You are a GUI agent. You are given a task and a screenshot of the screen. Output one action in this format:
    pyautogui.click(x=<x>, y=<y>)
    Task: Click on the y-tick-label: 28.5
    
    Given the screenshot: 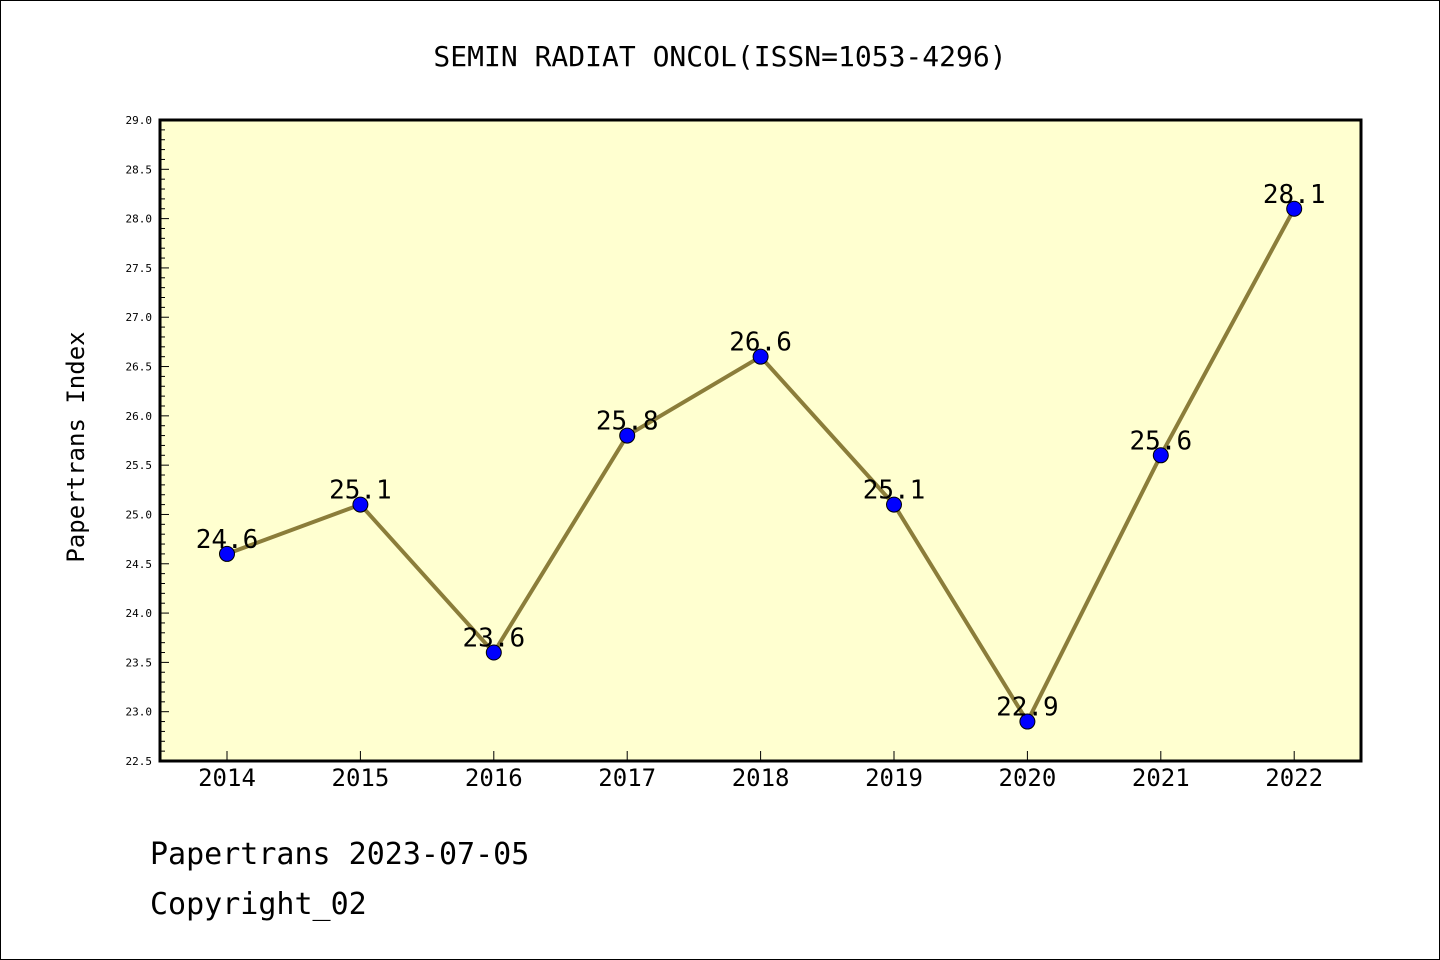 What is the action you would take?
    pyautogui.click(x=139, y=169)
    